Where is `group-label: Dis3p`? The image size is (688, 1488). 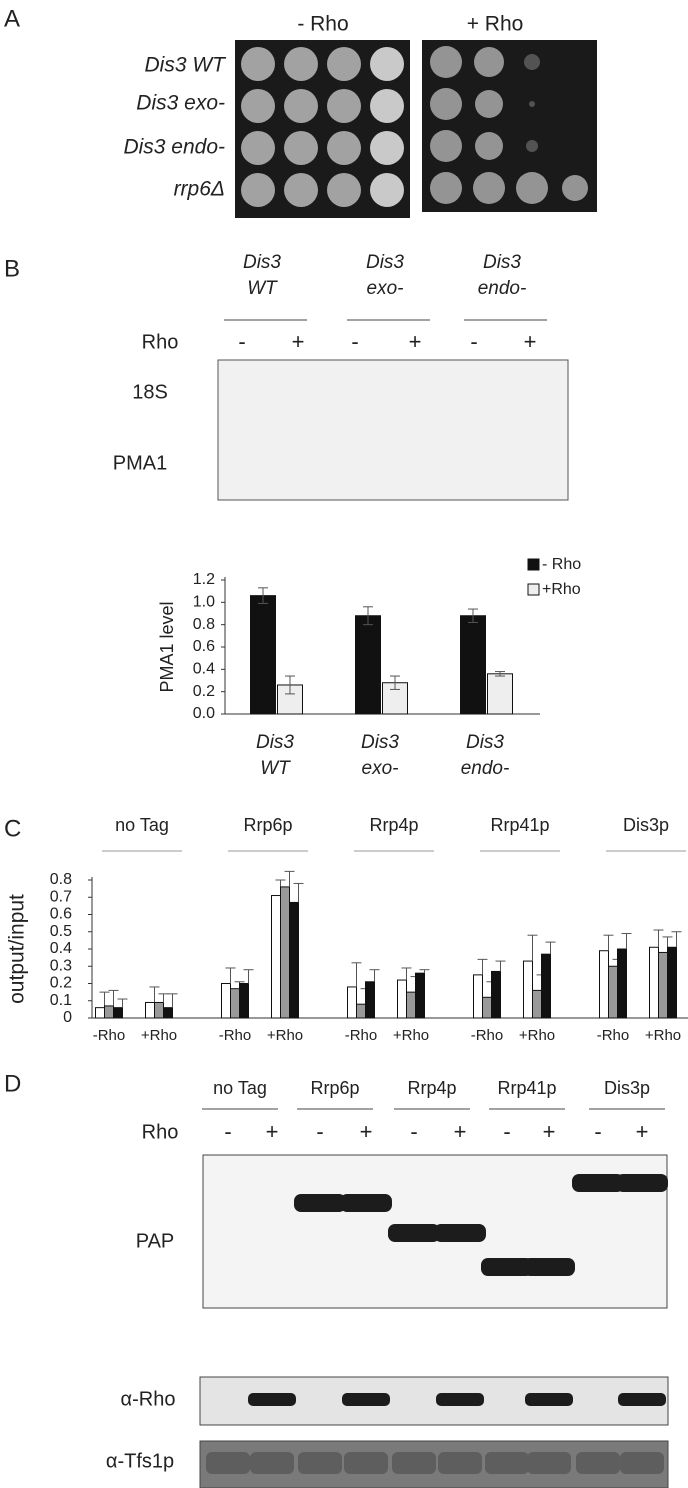
group-label: Dis3p is located at coordinates (646, 825).